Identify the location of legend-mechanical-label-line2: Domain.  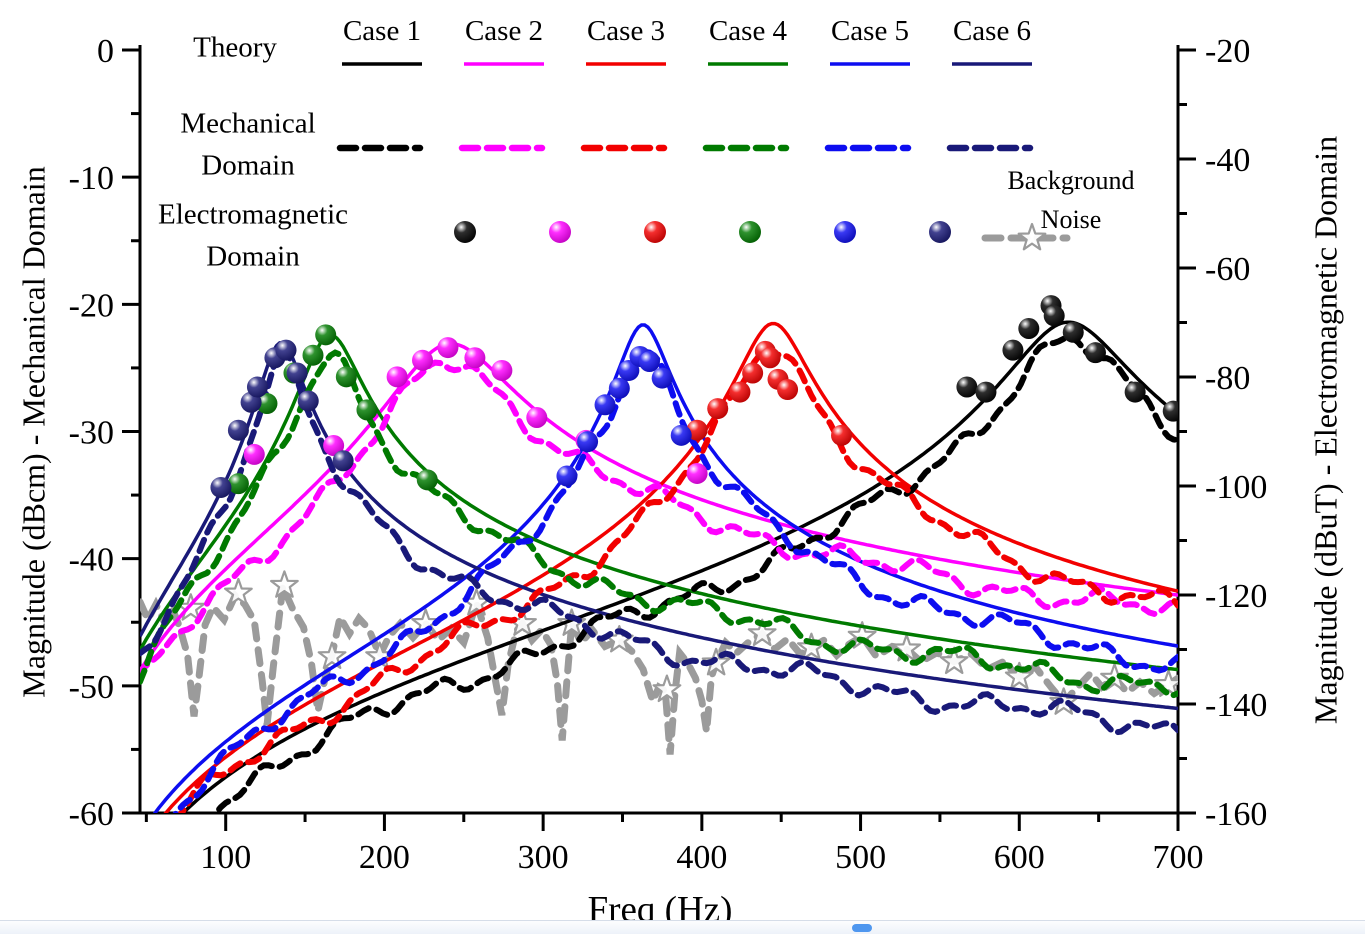
(248, 165).